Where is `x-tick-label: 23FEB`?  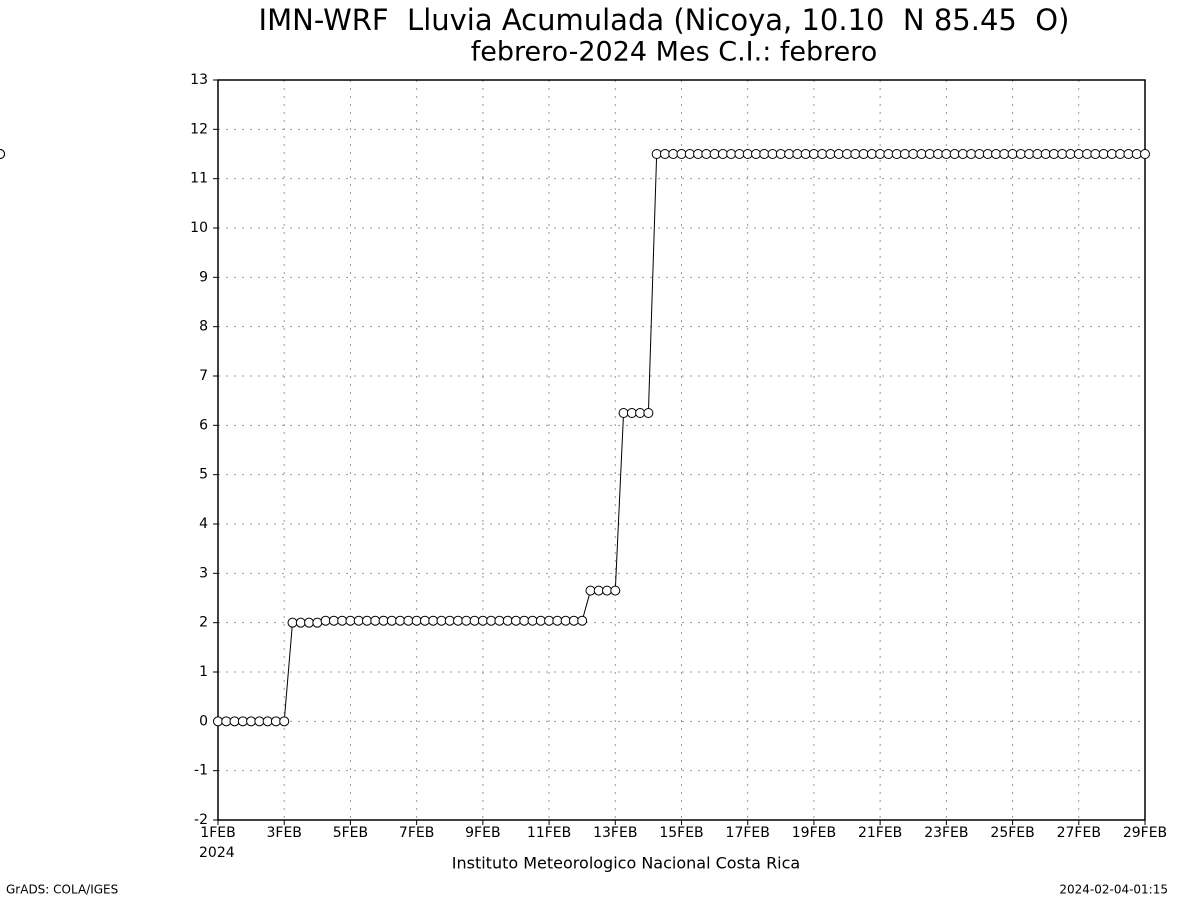 x-tick-label: 23FEB is located at coordinates (946, 833).